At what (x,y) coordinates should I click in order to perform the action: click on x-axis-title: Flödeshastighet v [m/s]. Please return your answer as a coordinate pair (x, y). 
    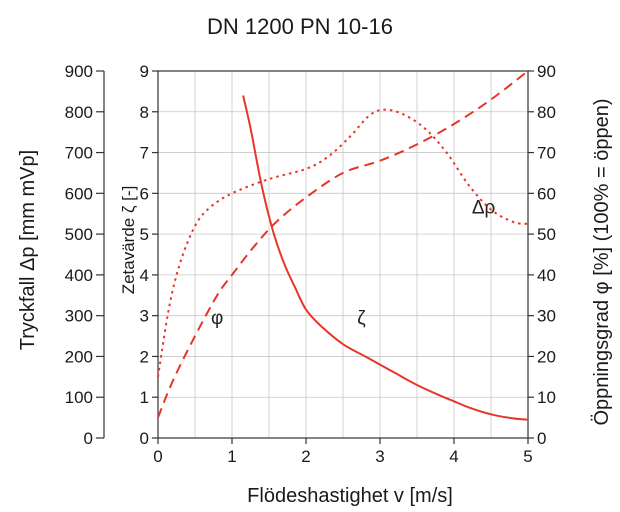
    Looking at the image, I should click on (350, 496).